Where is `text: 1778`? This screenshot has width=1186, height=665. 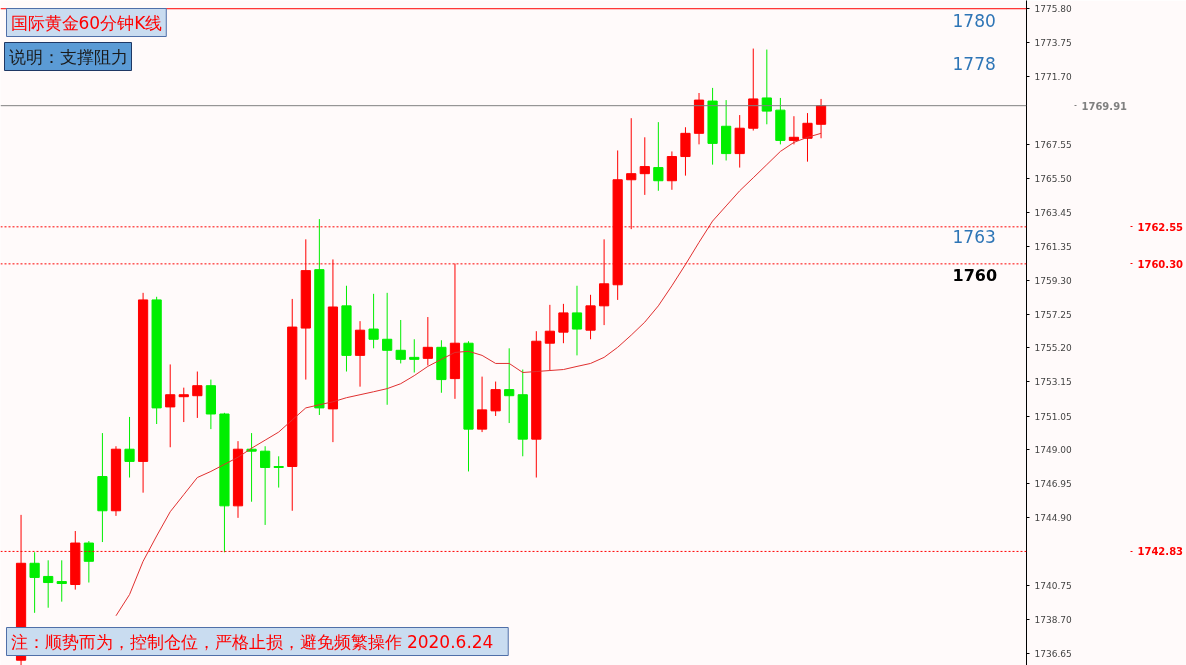 text: 1778 is located at coordinates (974, 63).